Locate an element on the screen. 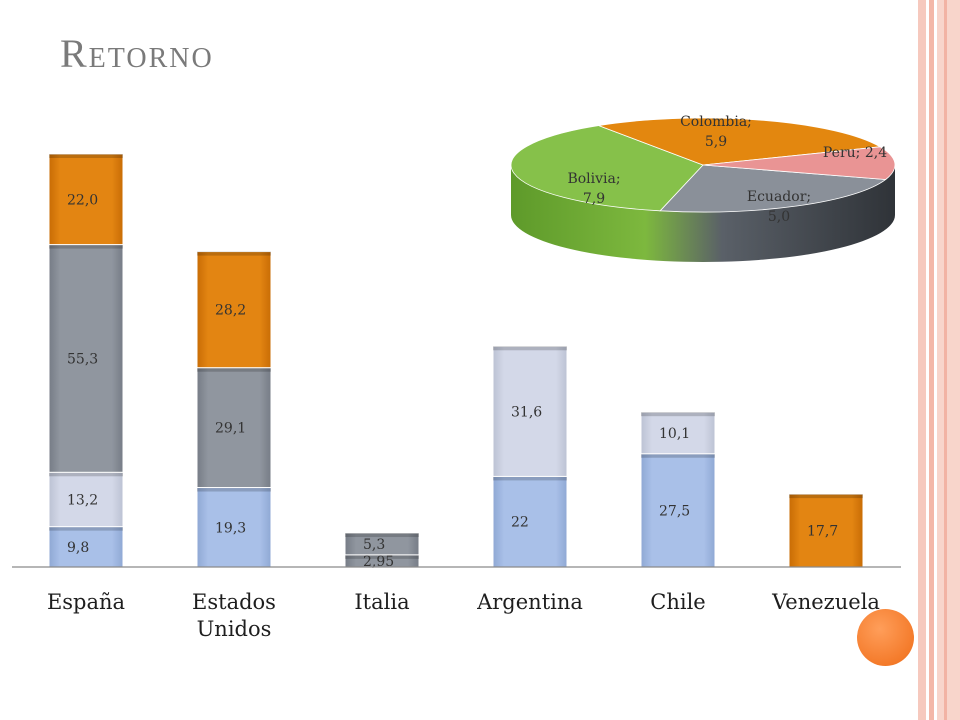 This screenshot has width=960, height=720. category-label: Argentina is located at coordinates (529, 602).